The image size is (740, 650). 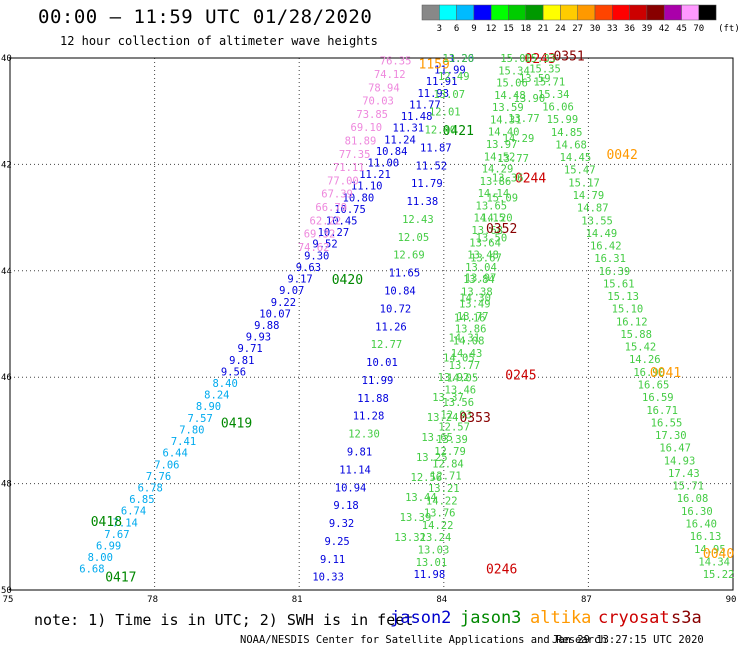 What do you see at coordinates (501, 229) in the screenshot?
I see `pass-time-label: 0352` at bounding box center [501, 229].